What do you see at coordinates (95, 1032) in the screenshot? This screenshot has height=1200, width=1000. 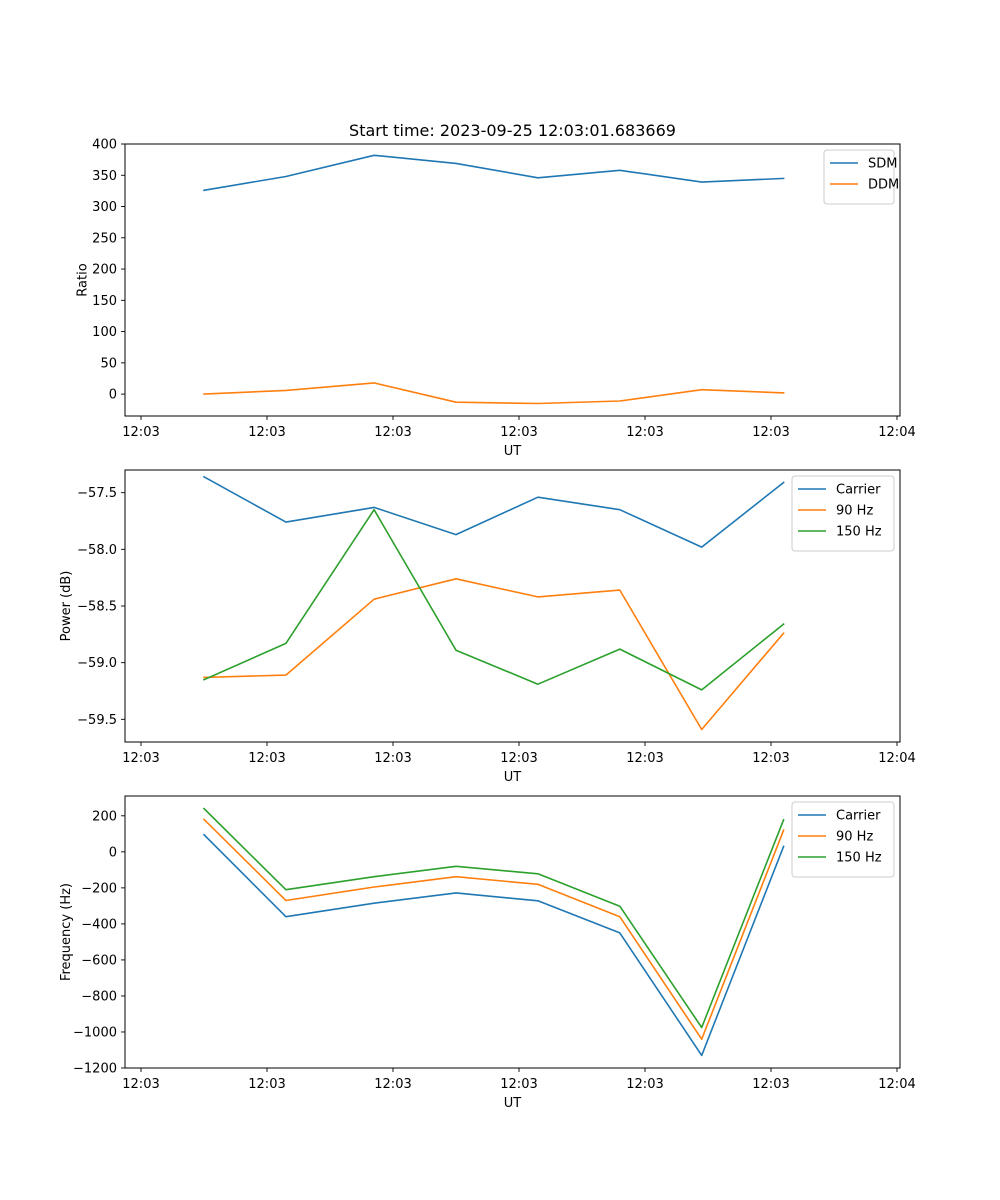 I see `y-tick-label: −1000` at bounding box center [95, 1032].